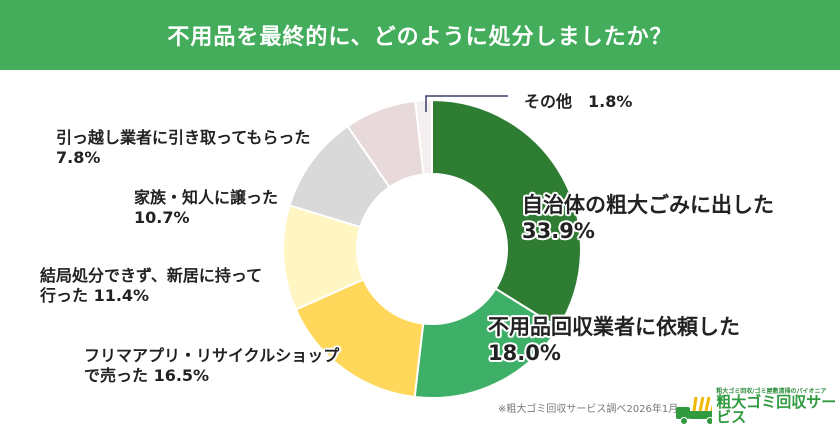 This screenshot has width=840, height=426. I want to click on logo-name: 粗大ゴミ回収サービス, so click(776, 409).